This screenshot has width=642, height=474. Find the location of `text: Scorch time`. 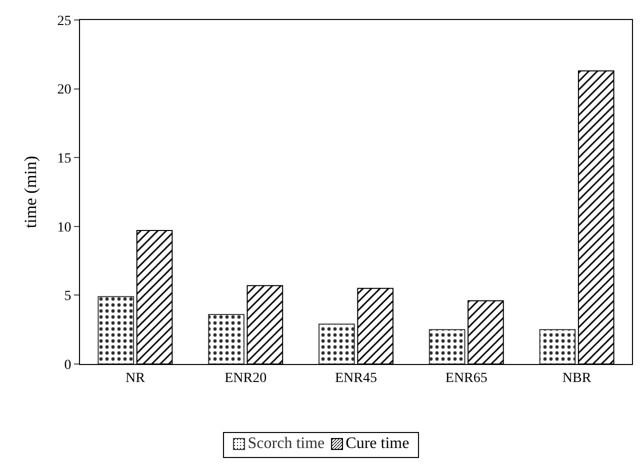

text: Scorch time is located at coordinates (286, 444).